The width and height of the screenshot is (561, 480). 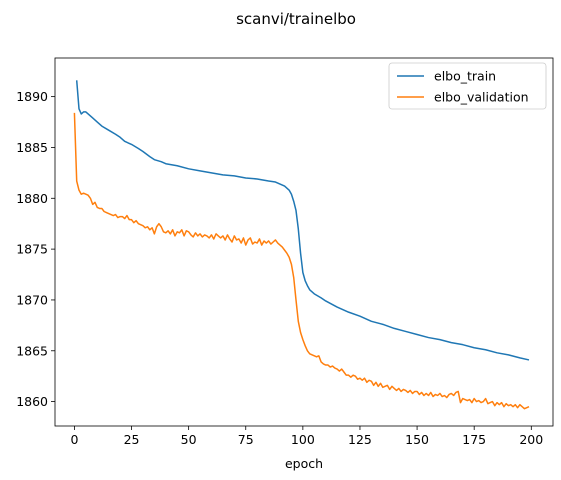 I want to click on legend-label: elbo_train, so click(x=465, y=76).